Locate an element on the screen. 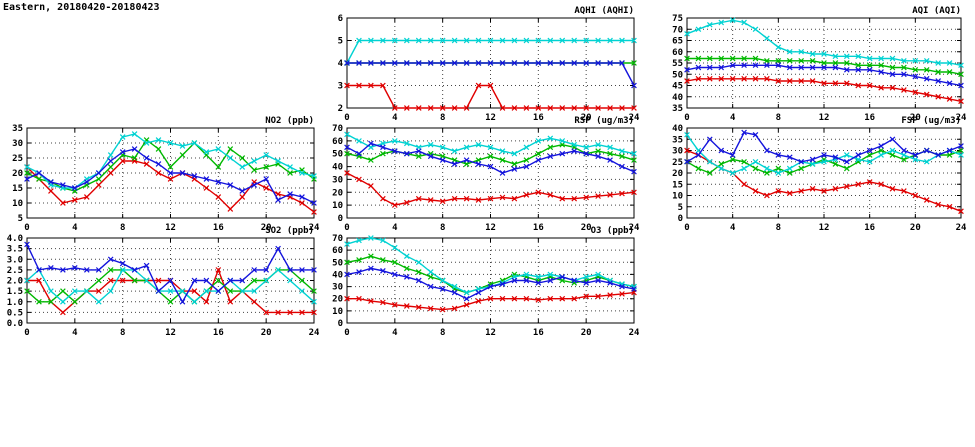  chart-title-so2: SO2 (ppb) is located at coordinates (289, 231).